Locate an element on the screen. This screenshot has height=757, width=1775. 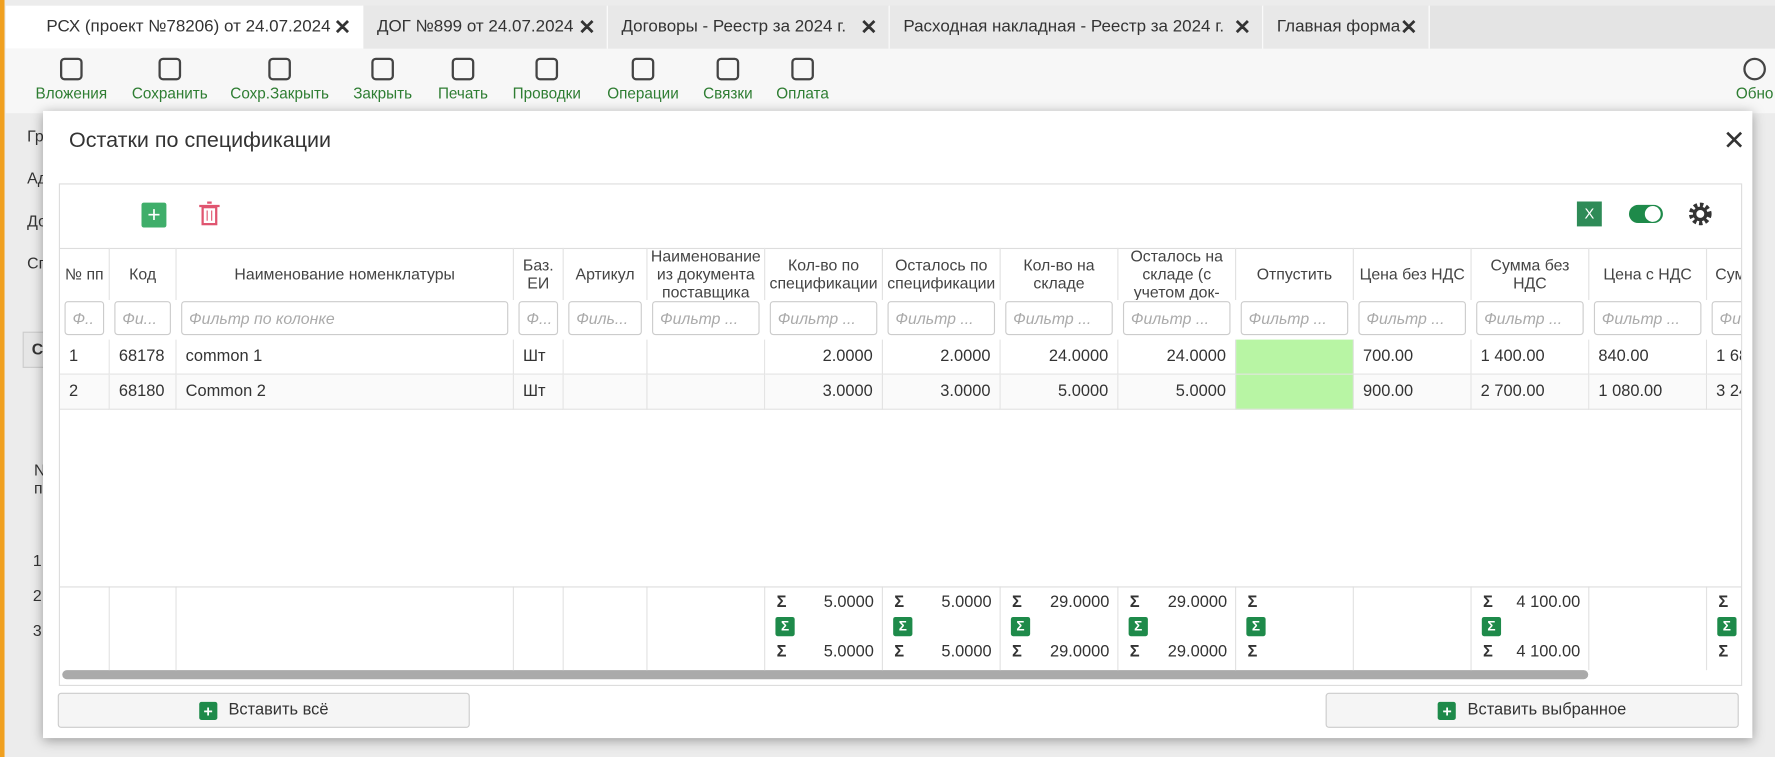
column-header: Осталось на складе (с учетом док- is located at coordinates (1177, 273).